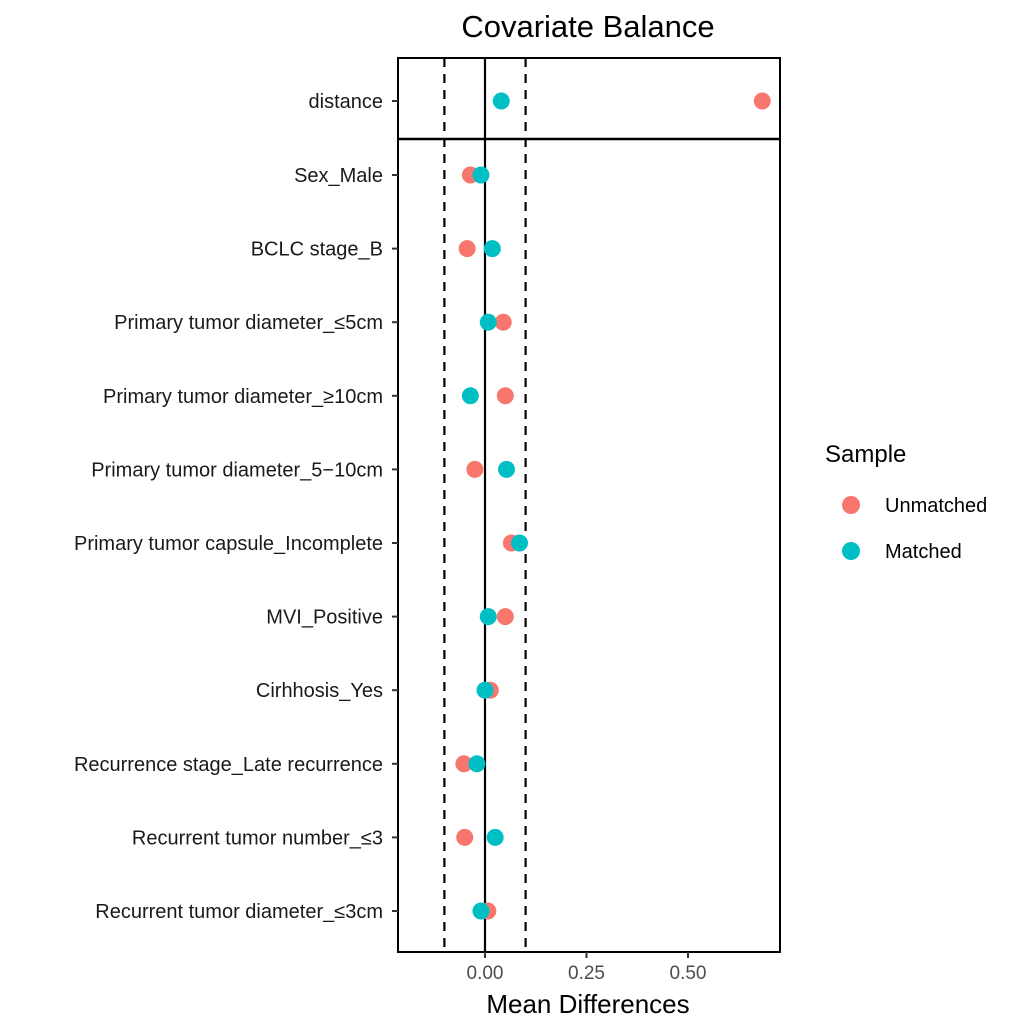 The width and height of the screenshot is (1014, 1021). Describe the element at coordinates (228, 544) in the screenshot. I see `y-tick-label: Primary tumor capsule_Incomplete` at that location.